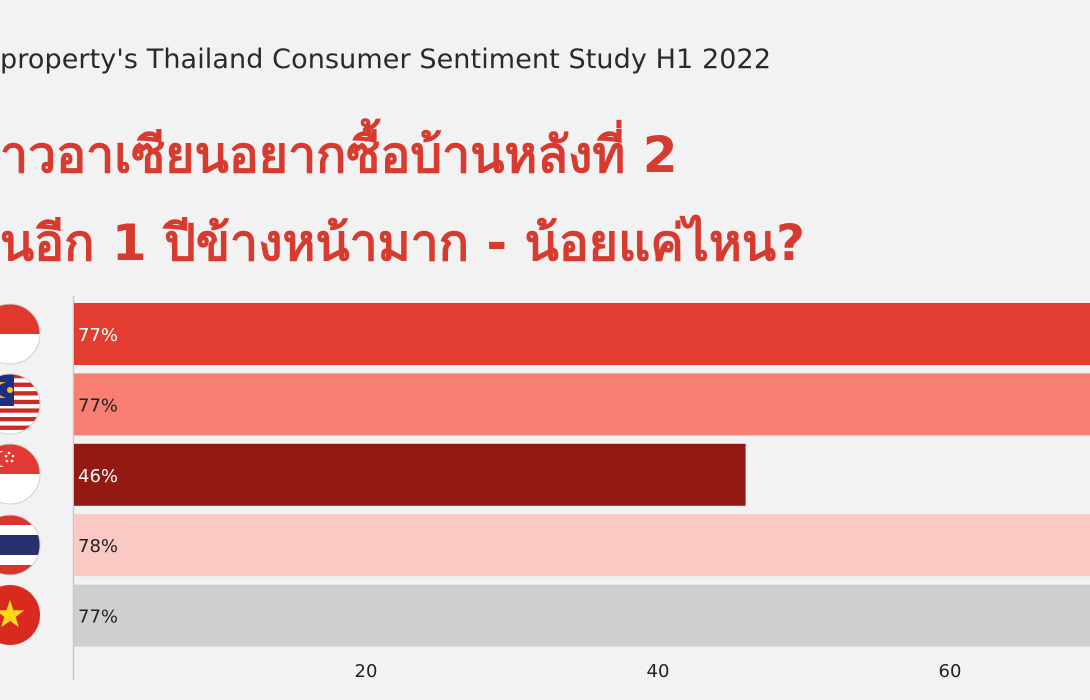 The width and height of the screenshot is (1090, 700). What do you see at coordinates (20, 334) in the screenshot?
I see `indonesia-flag-icon` at bounding box center [20, 334].